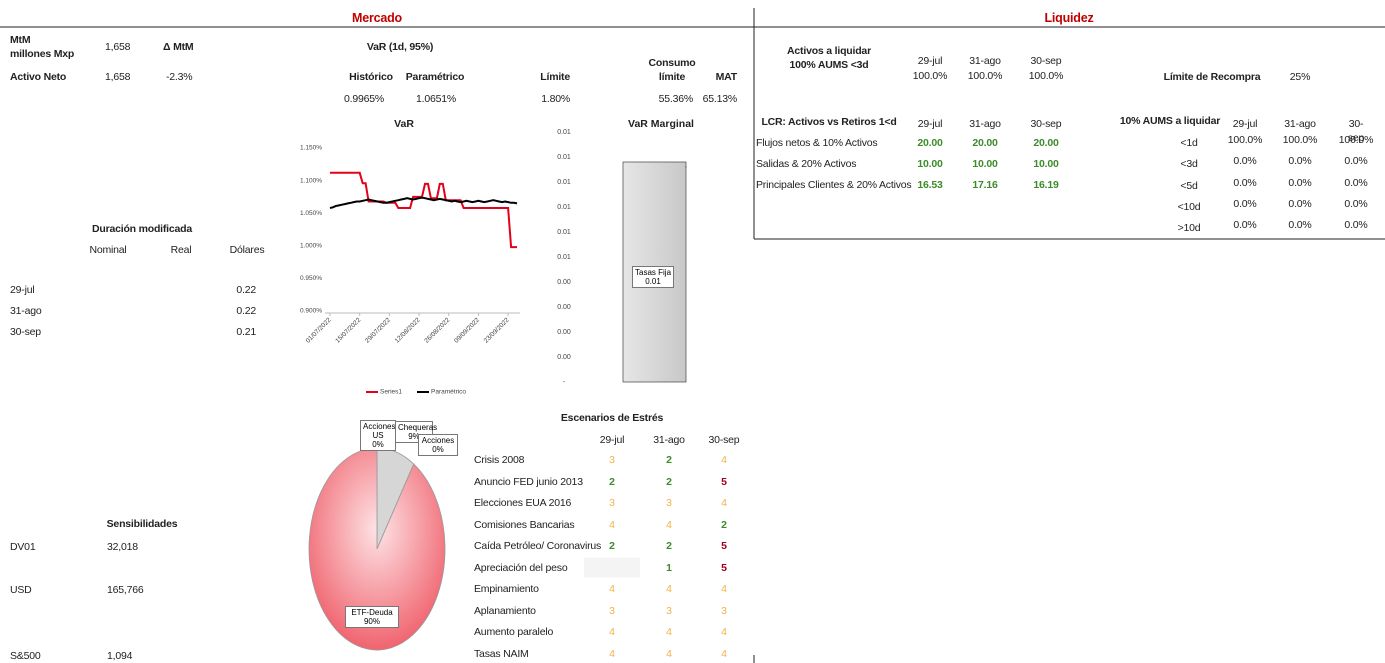 Image resolution: width=1385 pixels, height=663 pixels. I want to click on label: Δ MtM, so click(178, 47).